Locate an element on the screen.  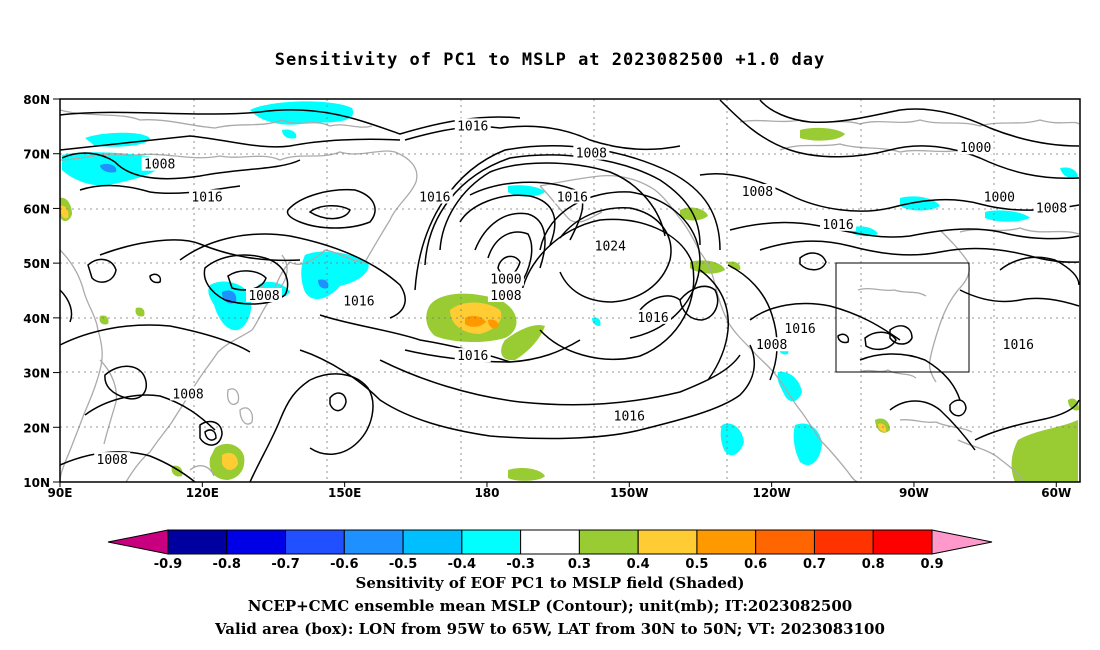
colorbar-label: -0.9 is located at coordinates (168, 564).